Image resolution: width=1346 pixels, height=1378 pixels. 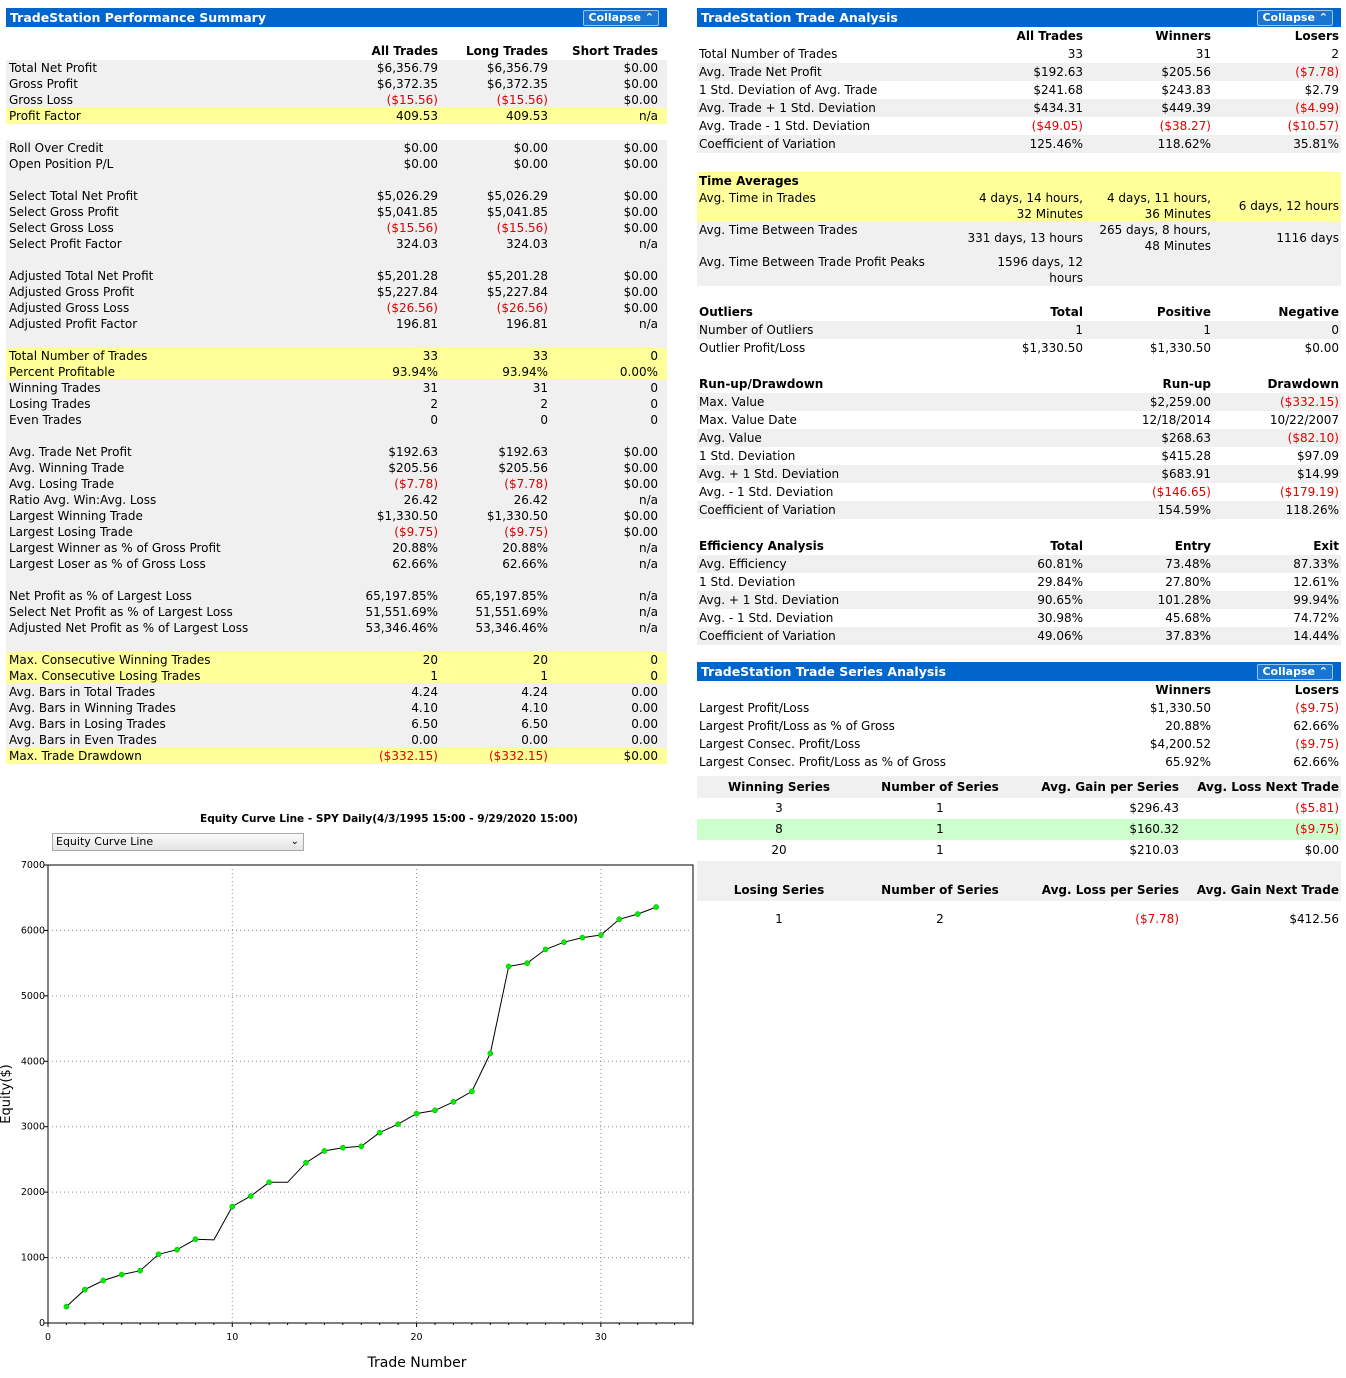 I want to click on perf-collapse-button: Collapse ⌃, so click(x=621, y=18).